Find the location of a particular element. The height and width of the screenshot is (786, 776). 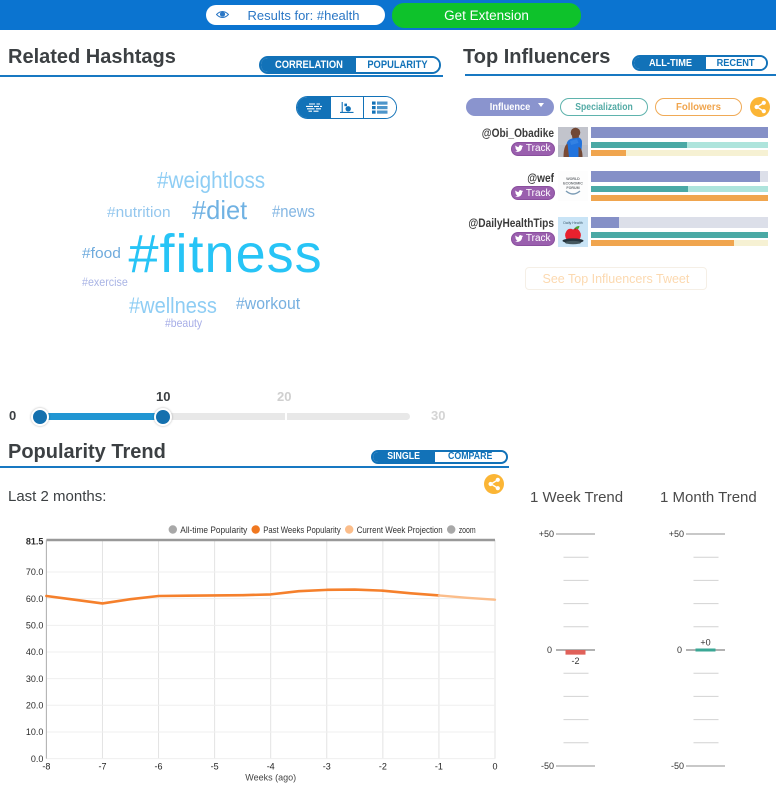

svg-text: 10.0 is located at coordinates (35, 732).